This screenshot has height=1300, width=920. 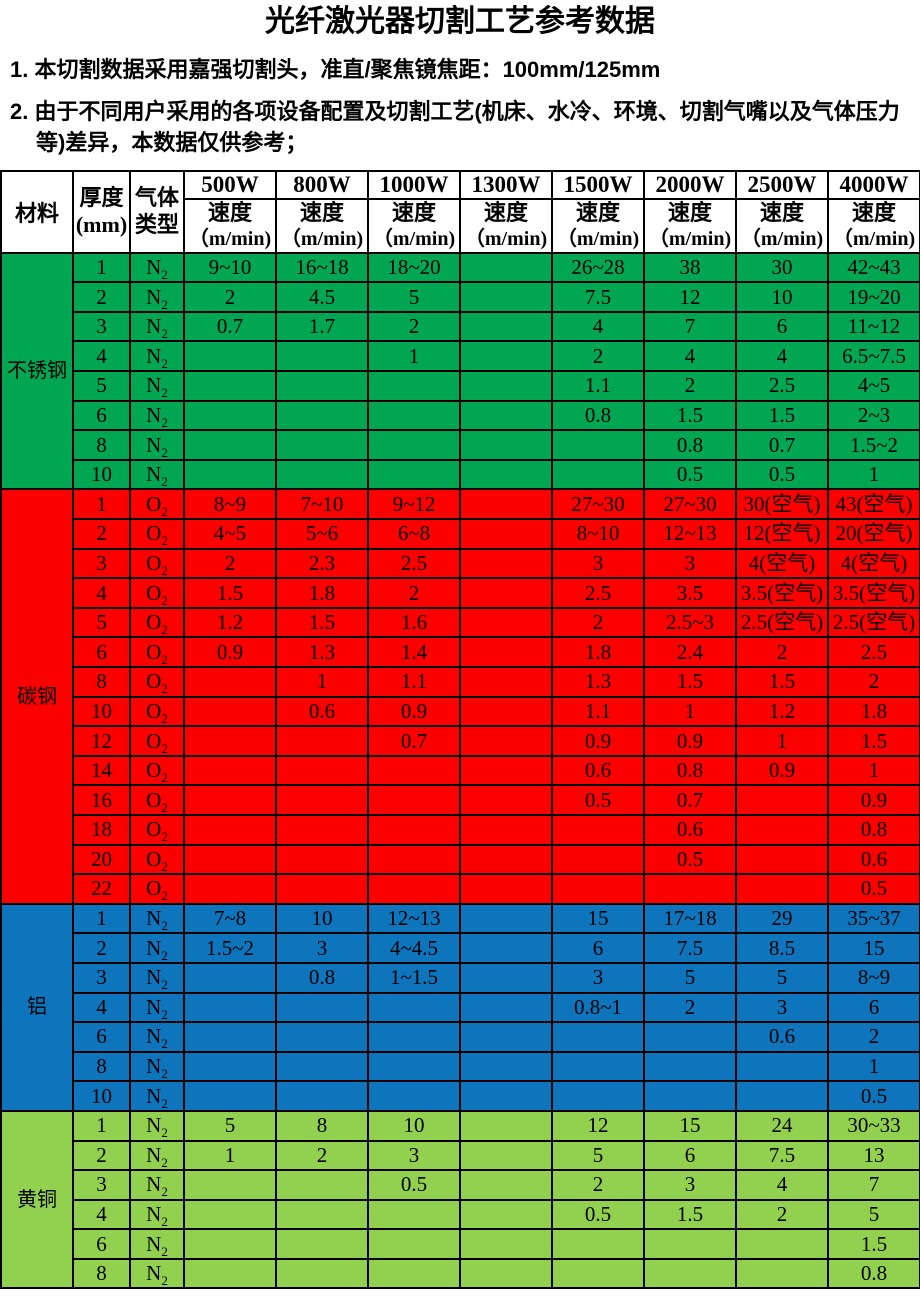 What do you see at coordinates (873, 297) in the screenshot?
I see `speed-cell: 19~20` at bounding box center [873, 297].